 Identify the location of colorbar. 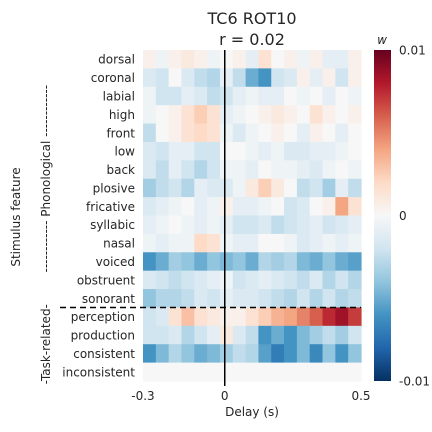
(382, 215).